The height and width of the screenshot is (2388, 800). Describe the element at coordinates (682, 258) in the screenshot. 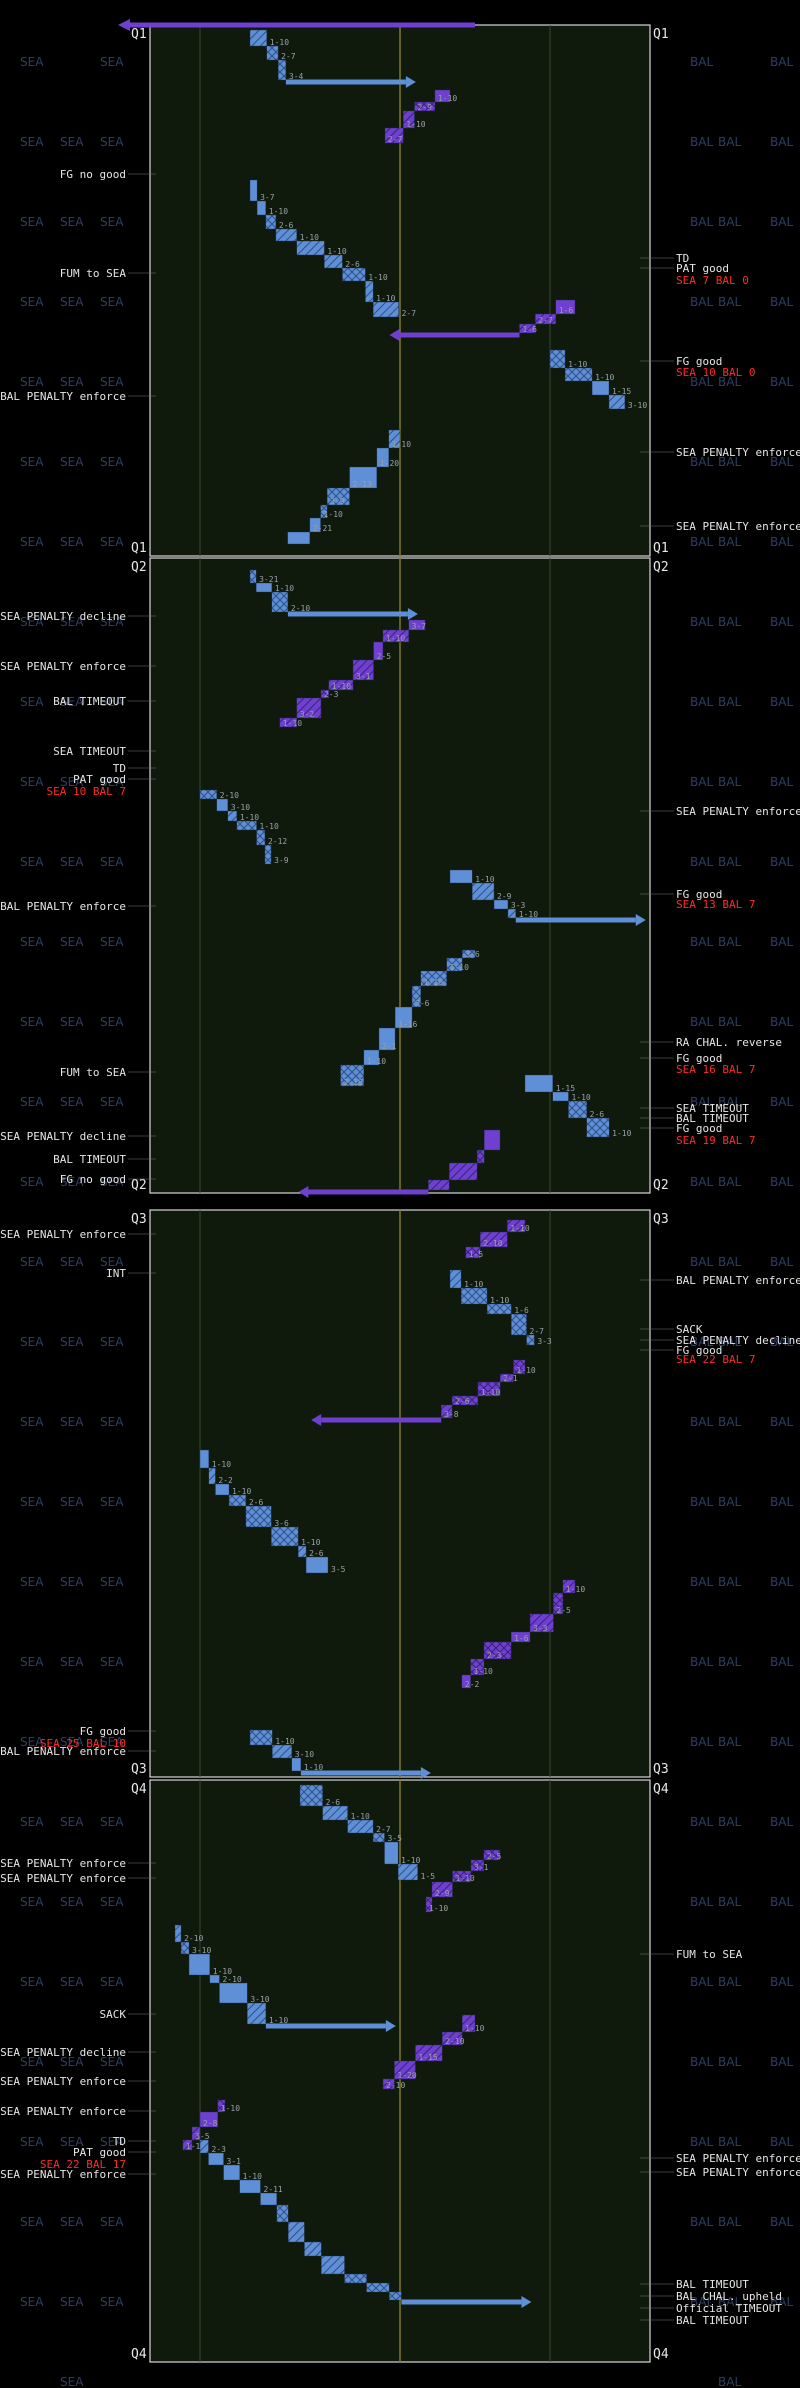

I see `event-label-right: TD` at that location.